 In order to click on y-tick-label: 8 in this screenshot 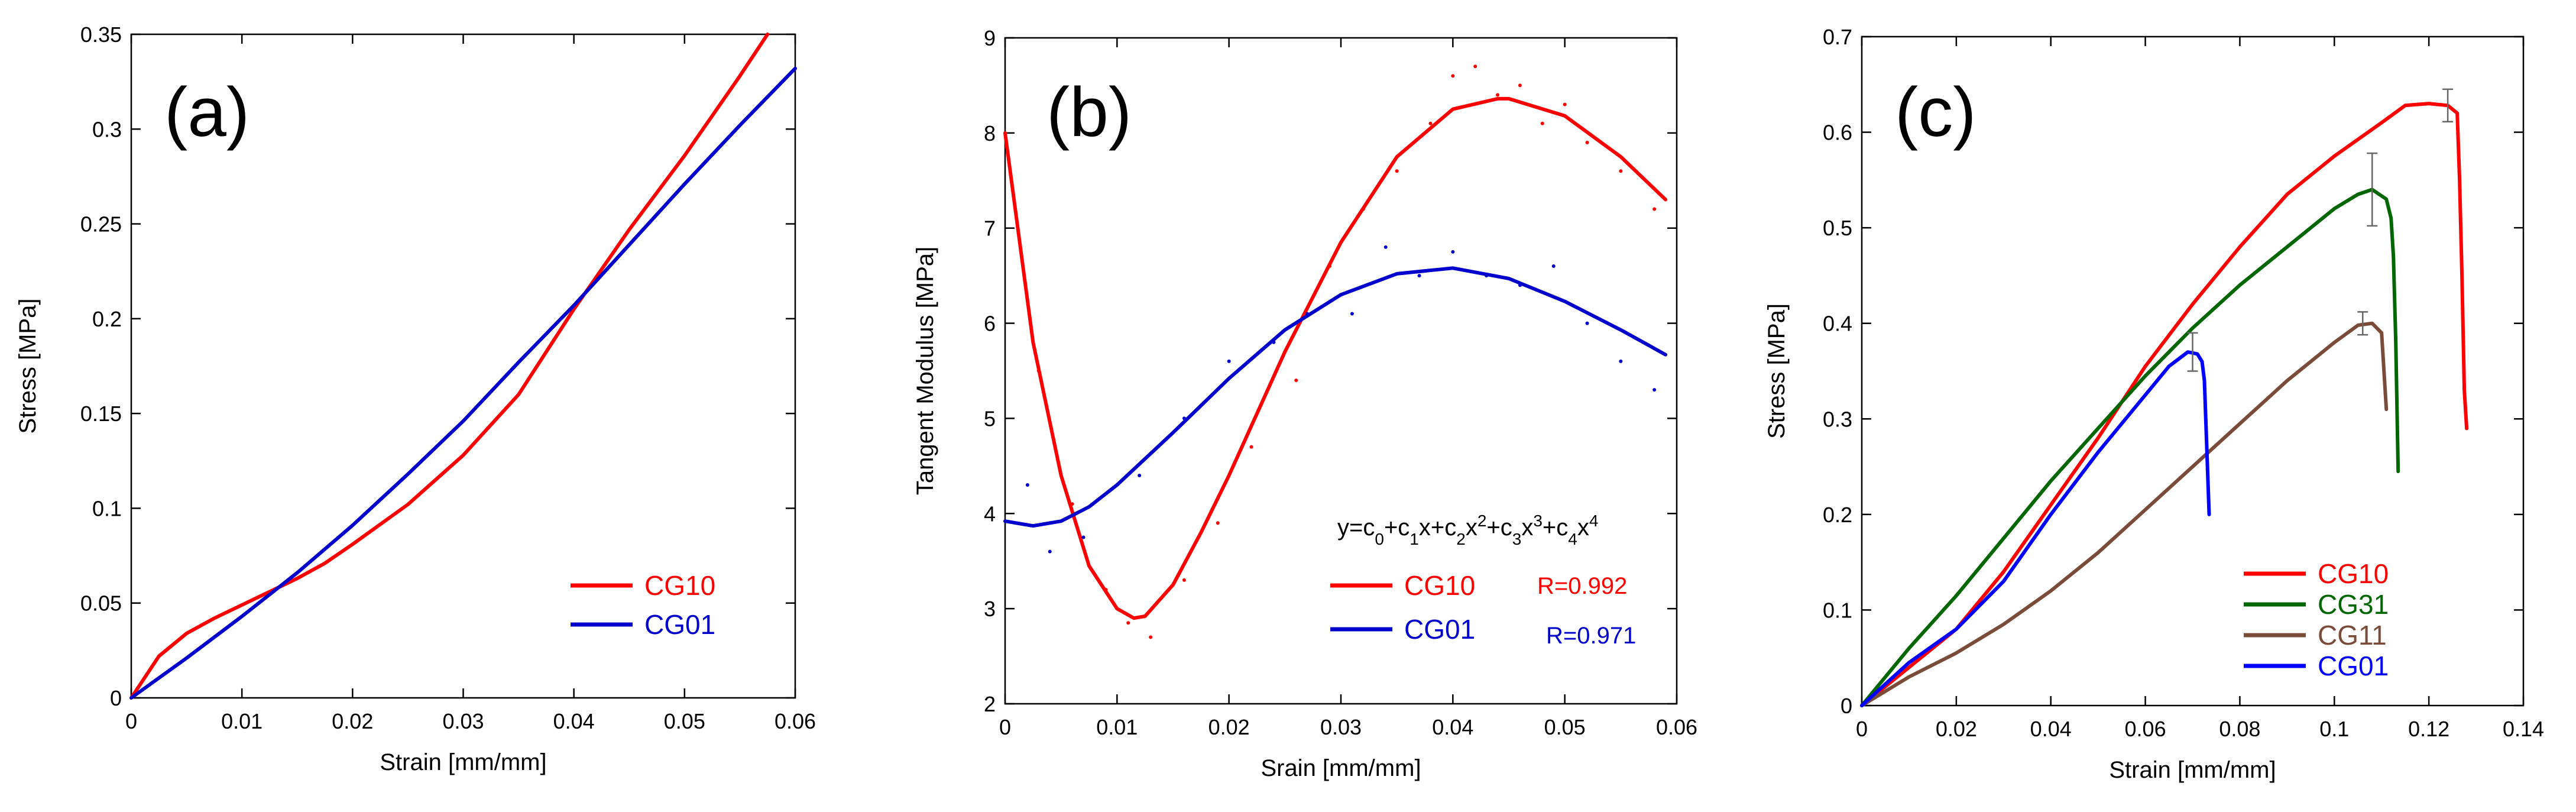, I will do `click(990, 133)`.